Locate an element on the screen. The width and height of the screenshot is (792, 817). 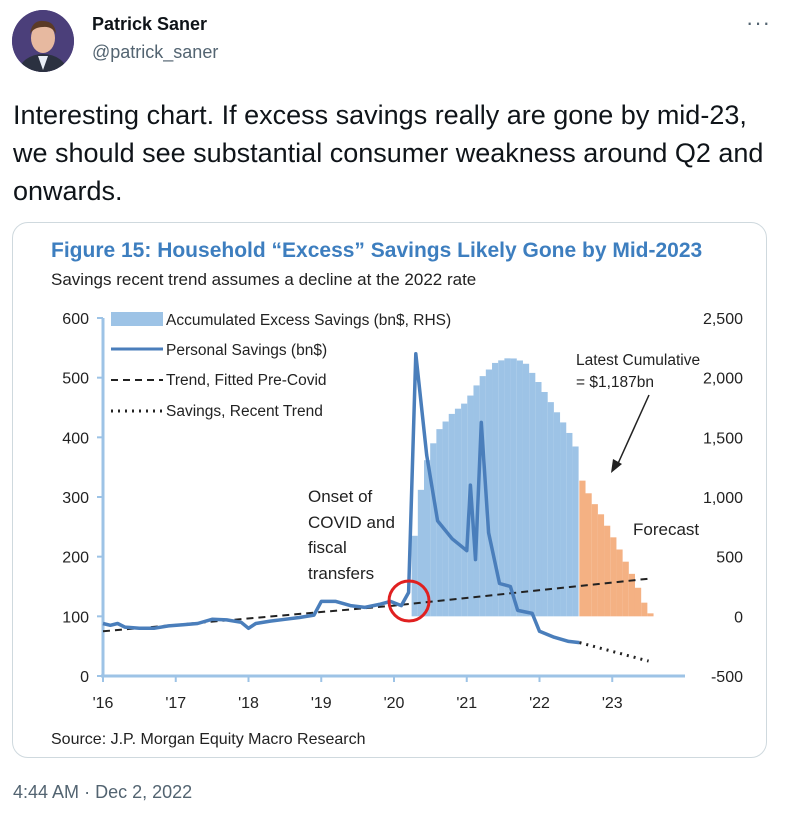
y-right-tick-label: -500 is located at coordinates (727, 677).